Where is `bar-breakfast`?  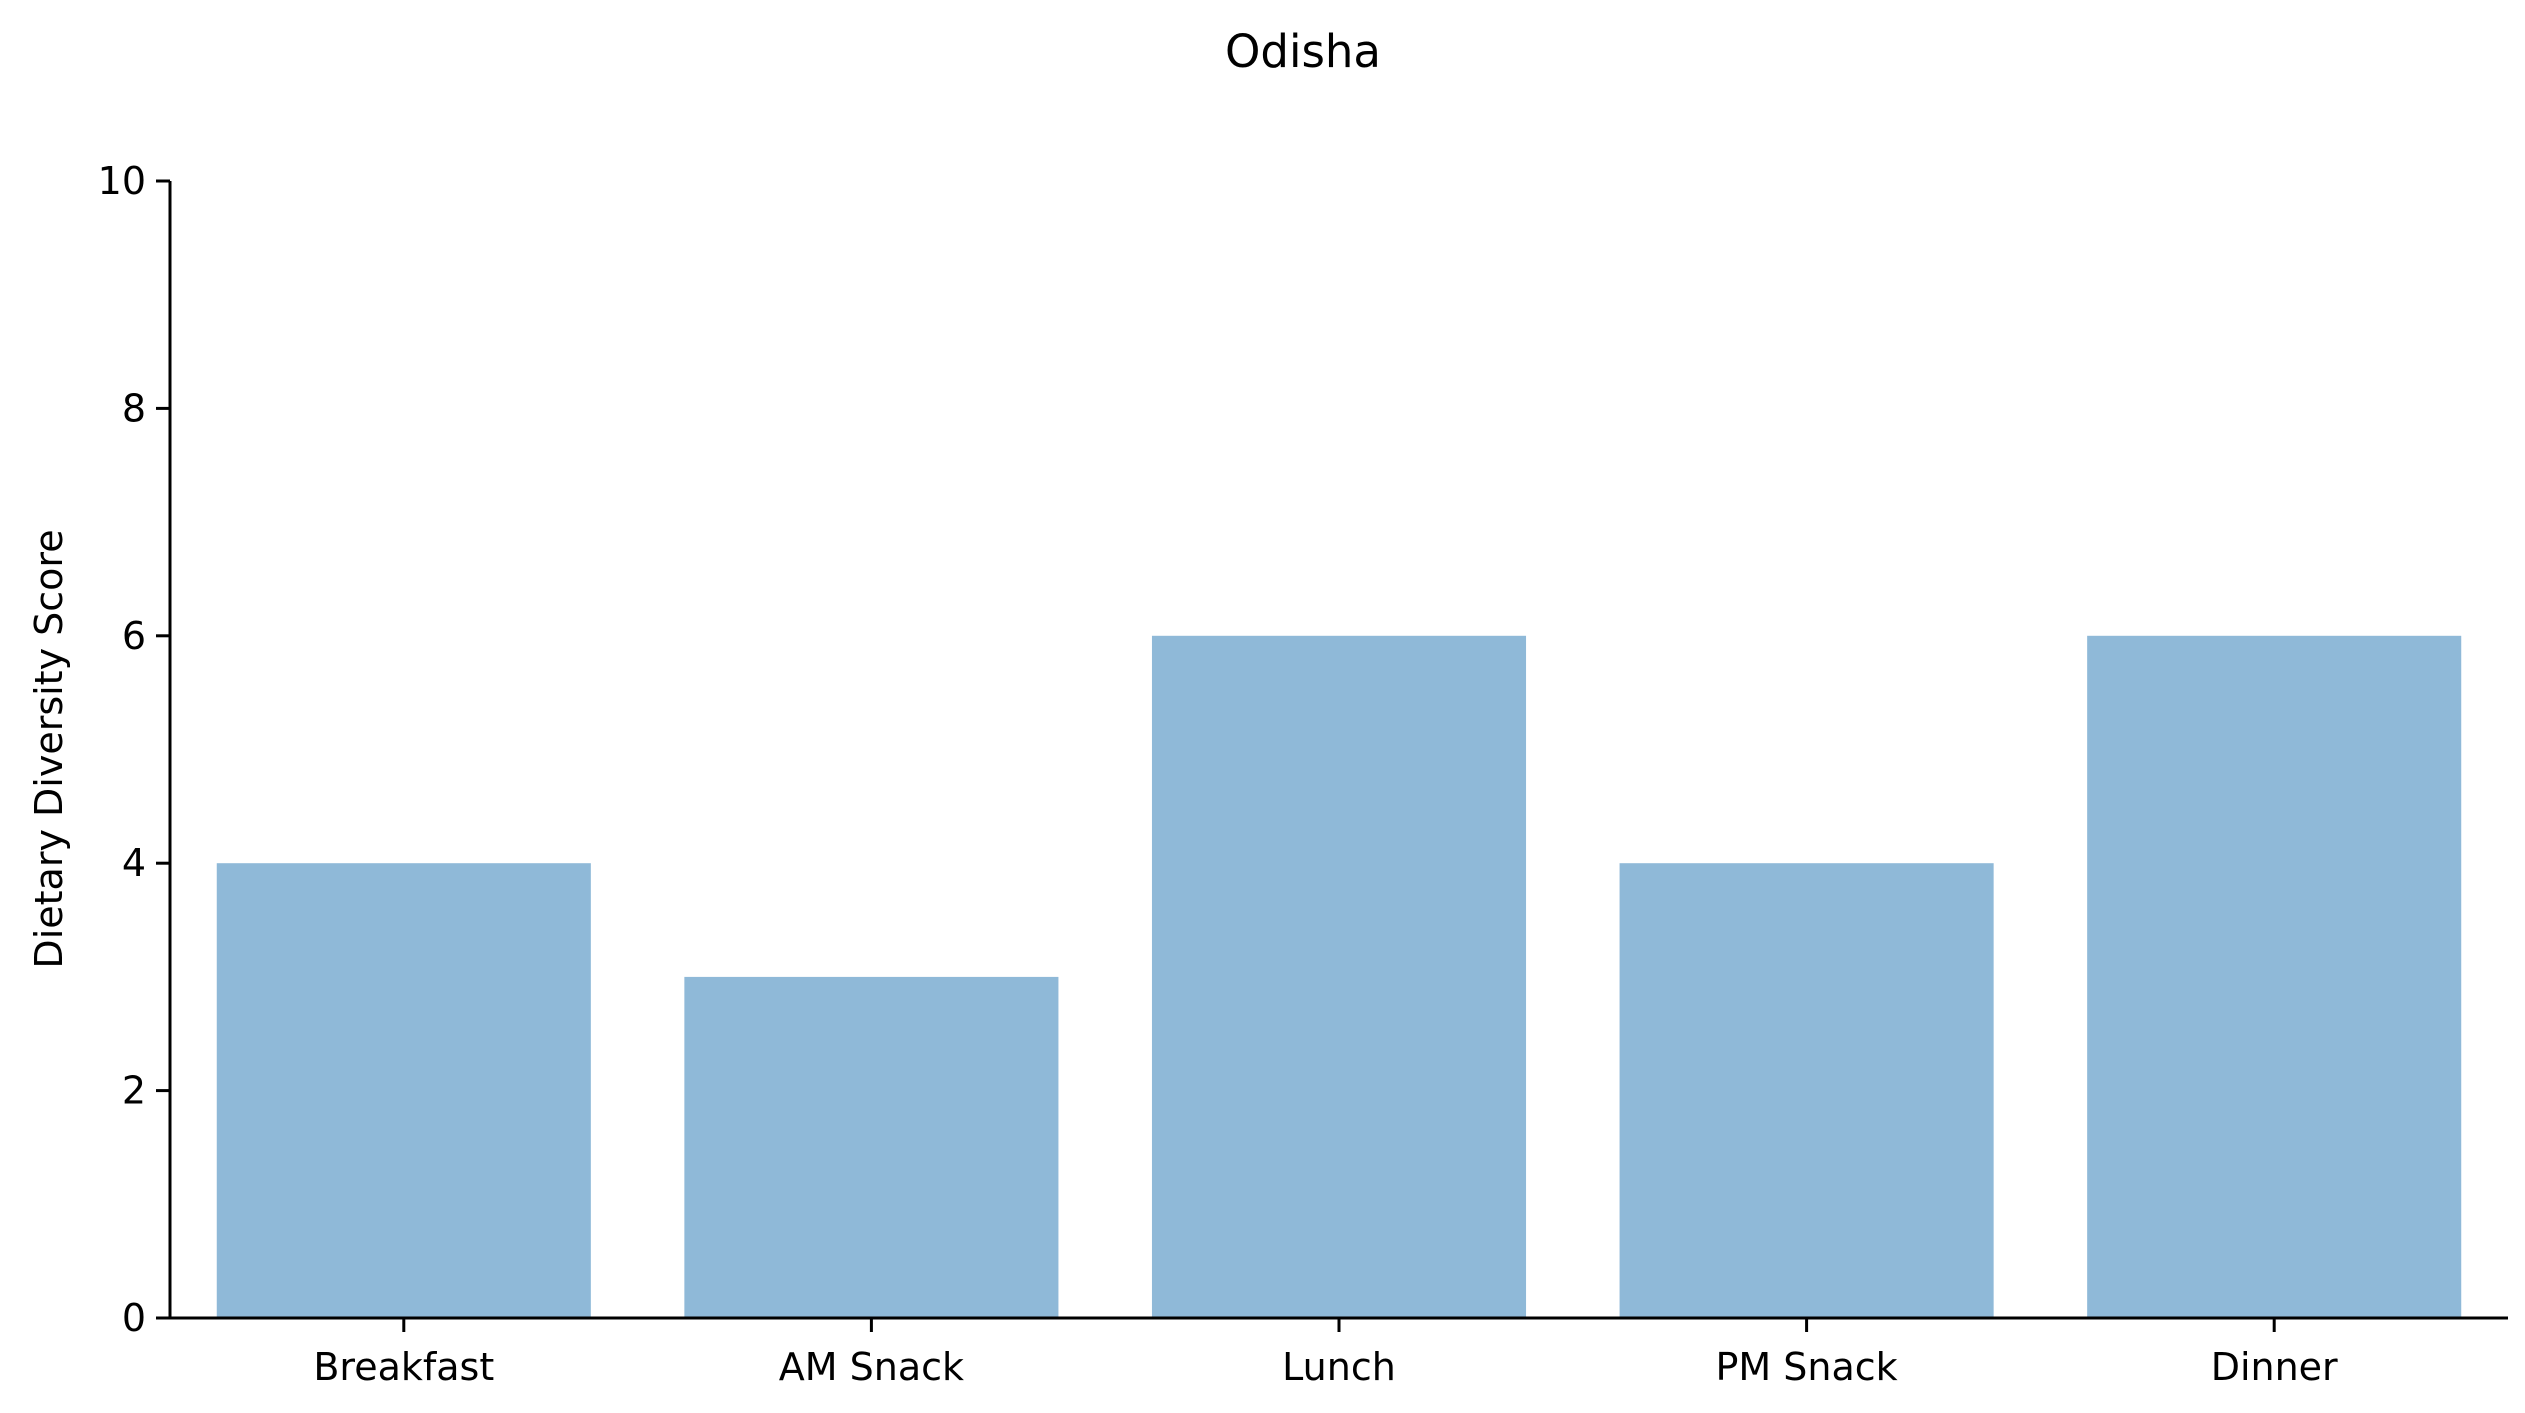 bar-breakfast is located at coordinates (403, 1090).